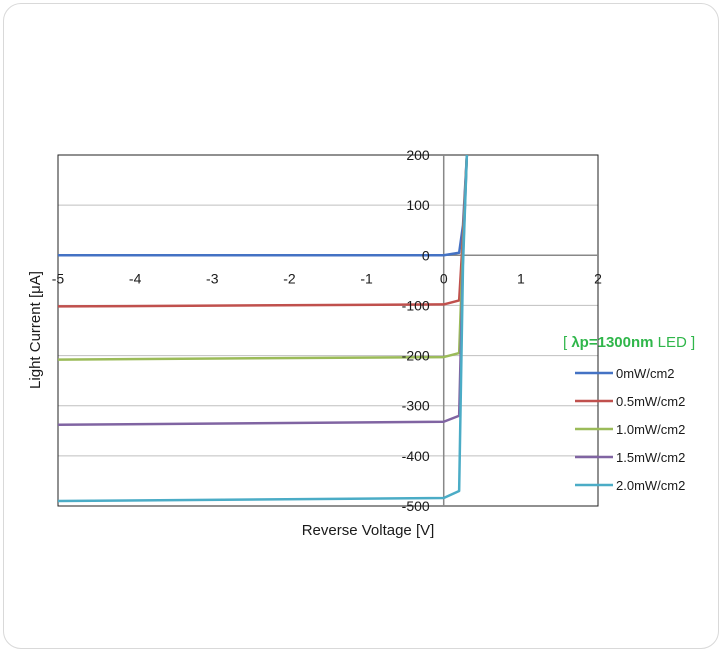 The width and height of the screenshot is (724, 654). What do you see at coordinates (416, 456) in the screenshot?
I see `y-tick-label: -400` at bounding box center [416, 456].